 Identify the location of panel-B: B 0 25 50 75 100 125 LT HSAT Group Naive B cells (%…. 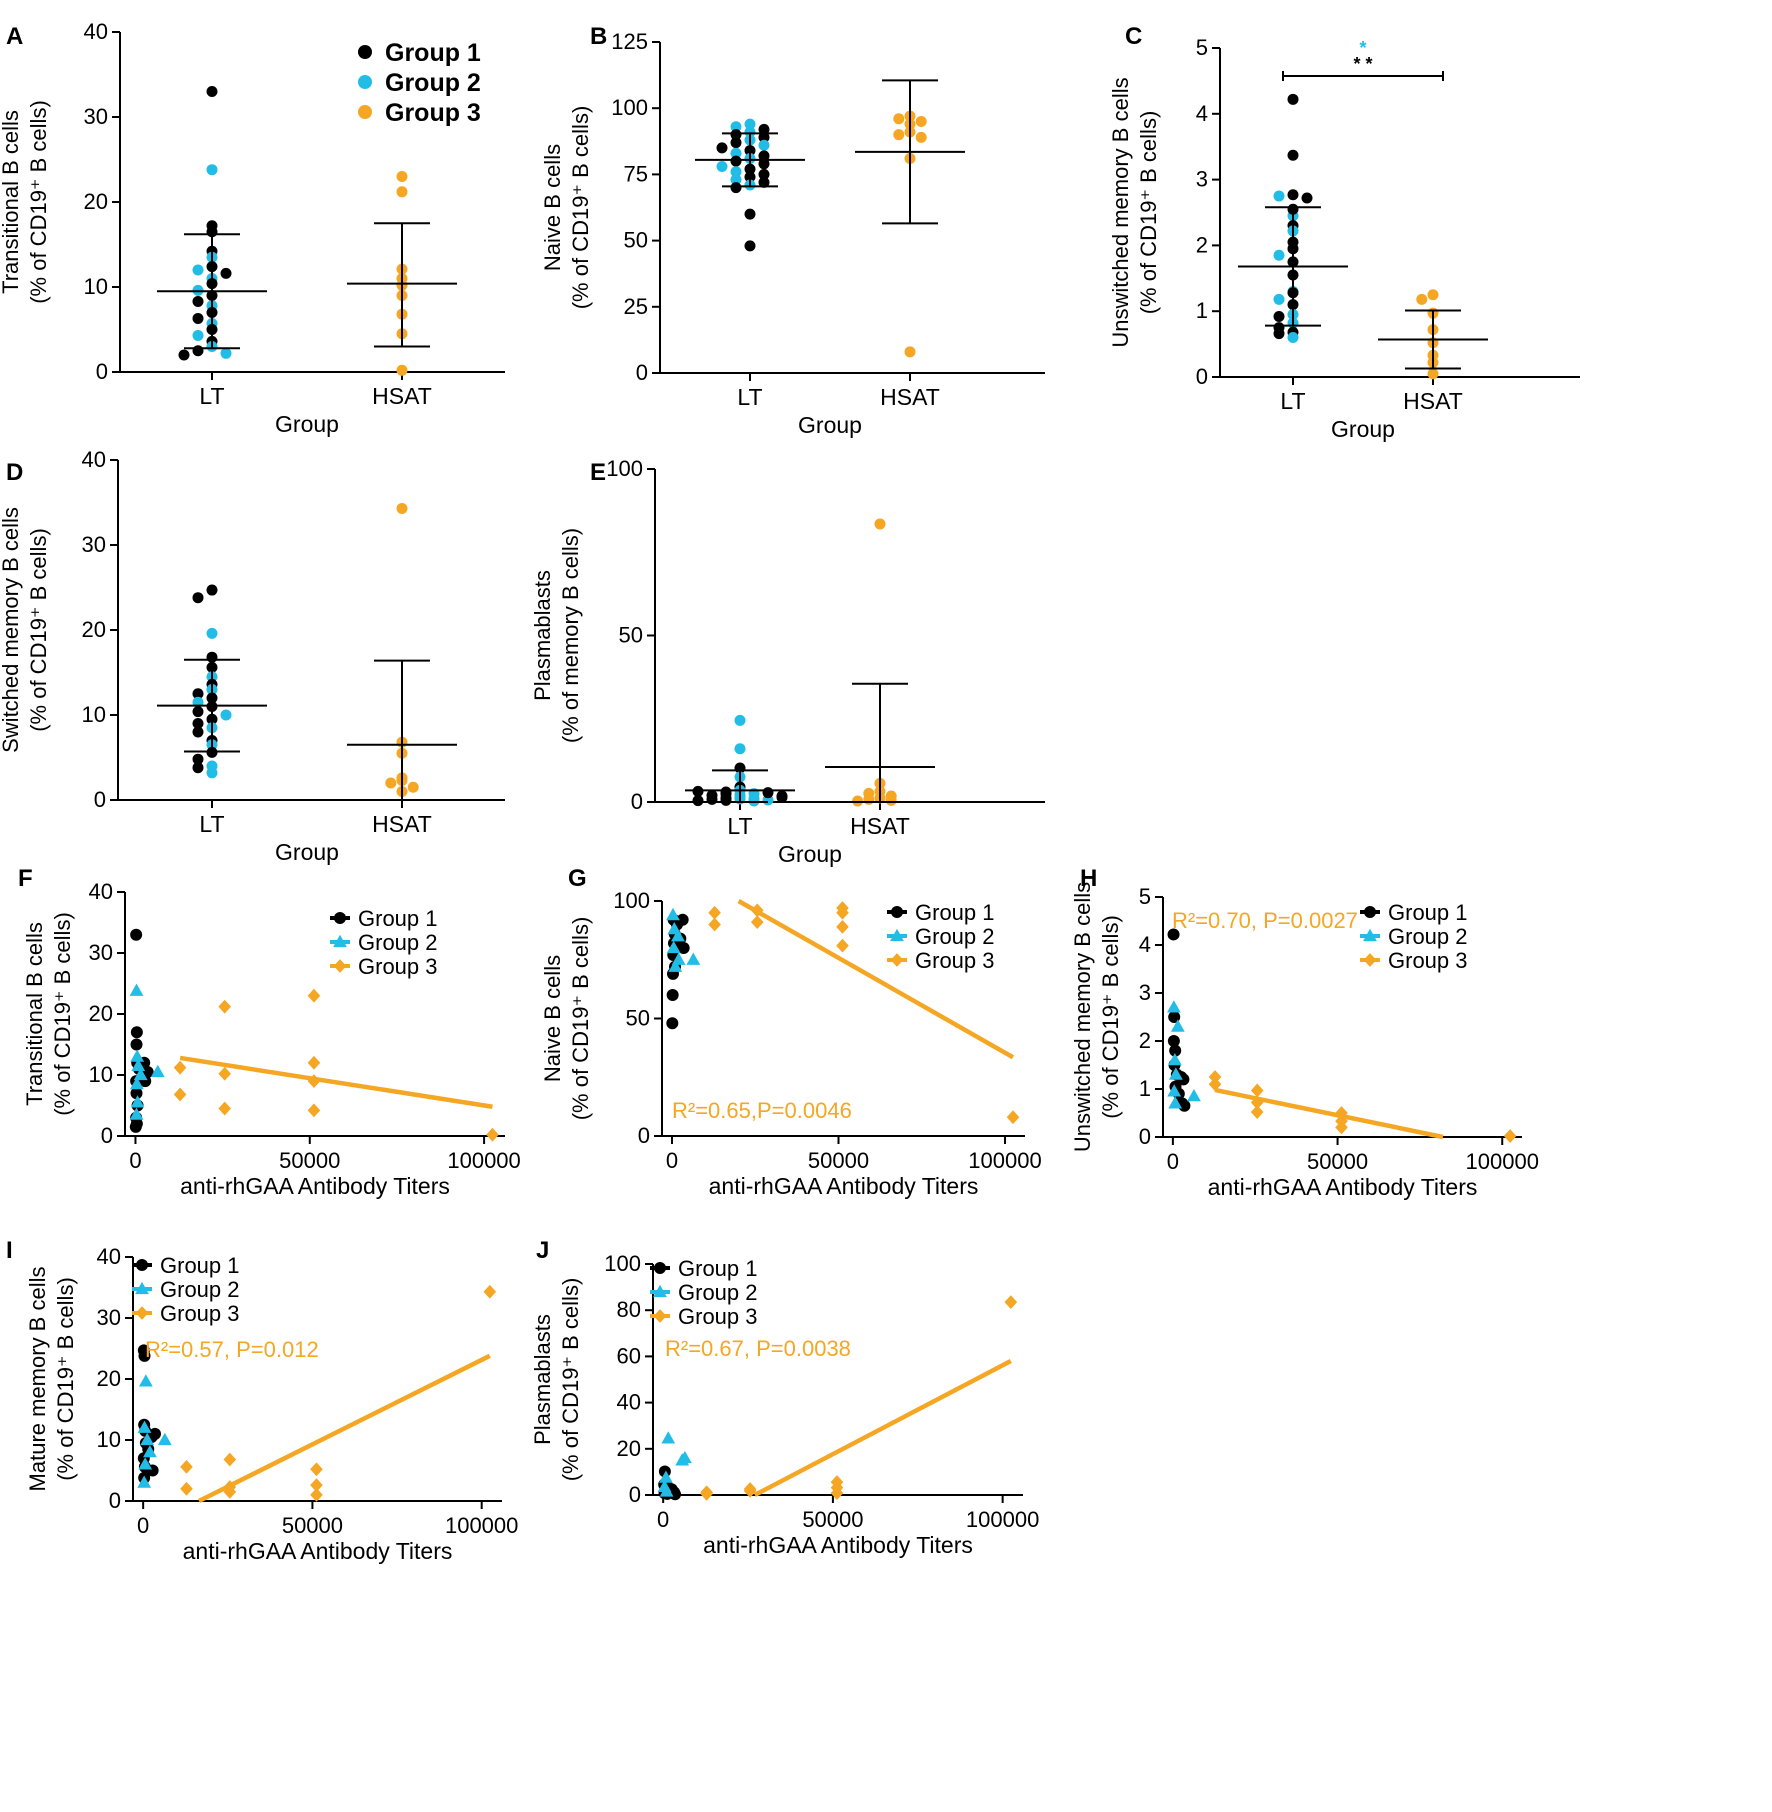
(792, 230).